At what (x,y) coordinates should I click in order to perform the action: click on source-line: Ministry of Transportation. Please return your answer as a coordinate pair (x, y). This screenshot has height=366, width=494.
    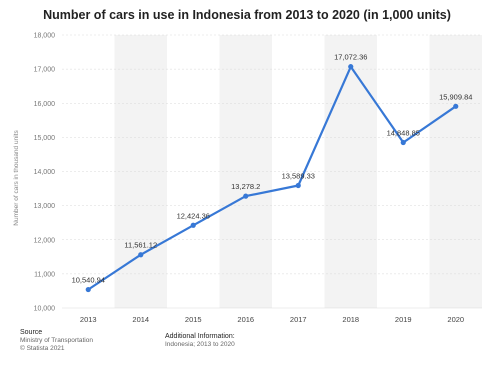
    Looking at the image, I should click on (56, 340).